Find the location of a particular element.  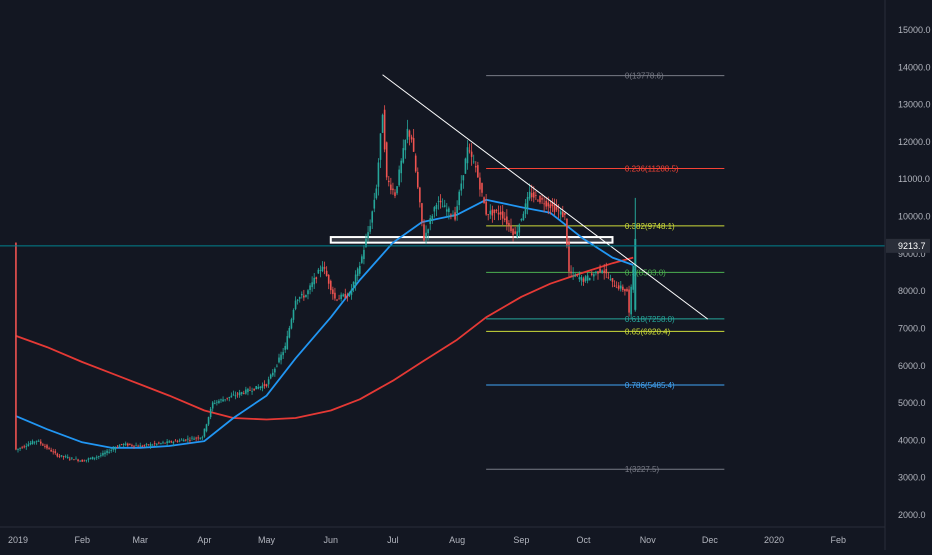

price-tick-label: 6000.0 is located at coordinates (912, 366).